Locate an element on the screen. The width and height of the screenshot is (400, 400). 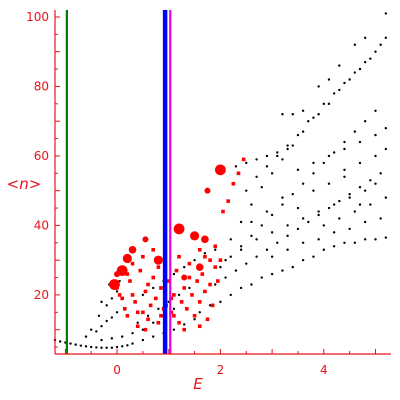
x-tick-label: 0 is located at coordinates (117, 370).